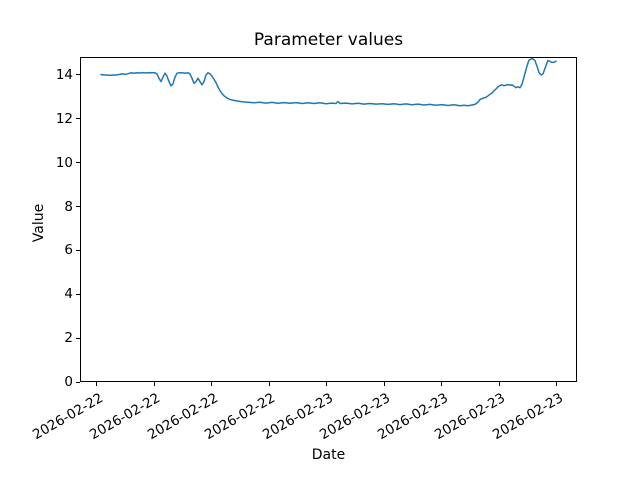 The height and width of the screenshot is (480, 640). What do you see at coordinates (328, 82) in the screenshot?
I see `line-series-parameter-values` at bounding box center [328, 82].